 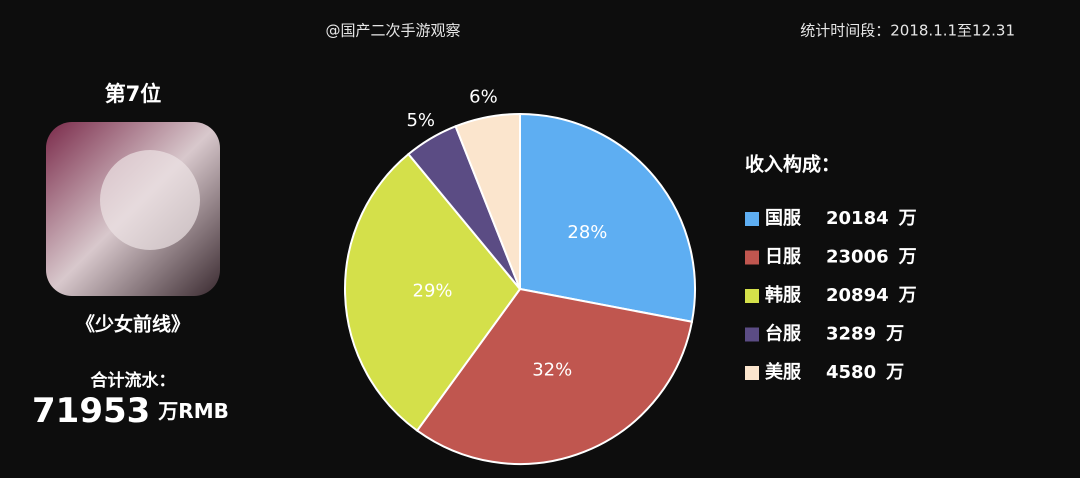 I want to click on legend-amount: 4580 万, so click(x=865, y=372).